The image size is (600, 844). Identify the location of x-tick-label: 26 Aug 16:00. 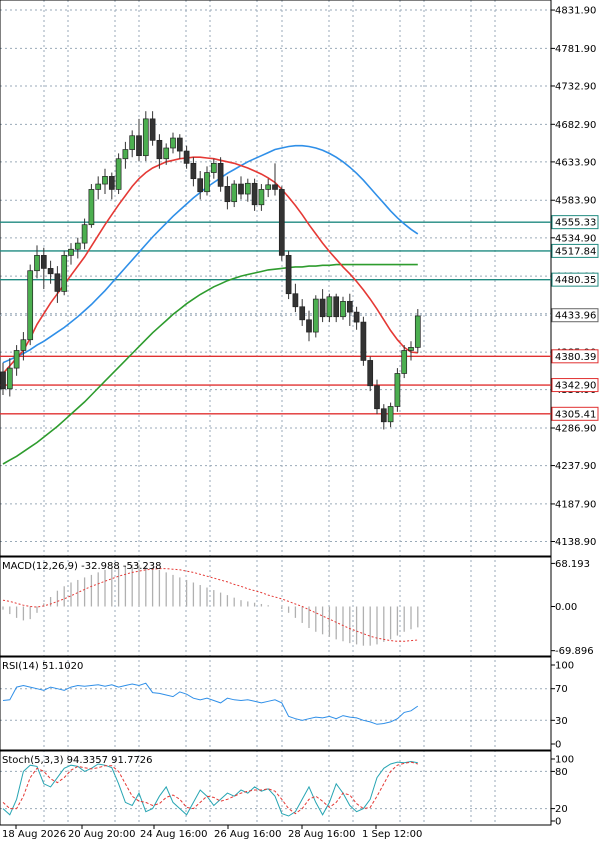
(247, 834).